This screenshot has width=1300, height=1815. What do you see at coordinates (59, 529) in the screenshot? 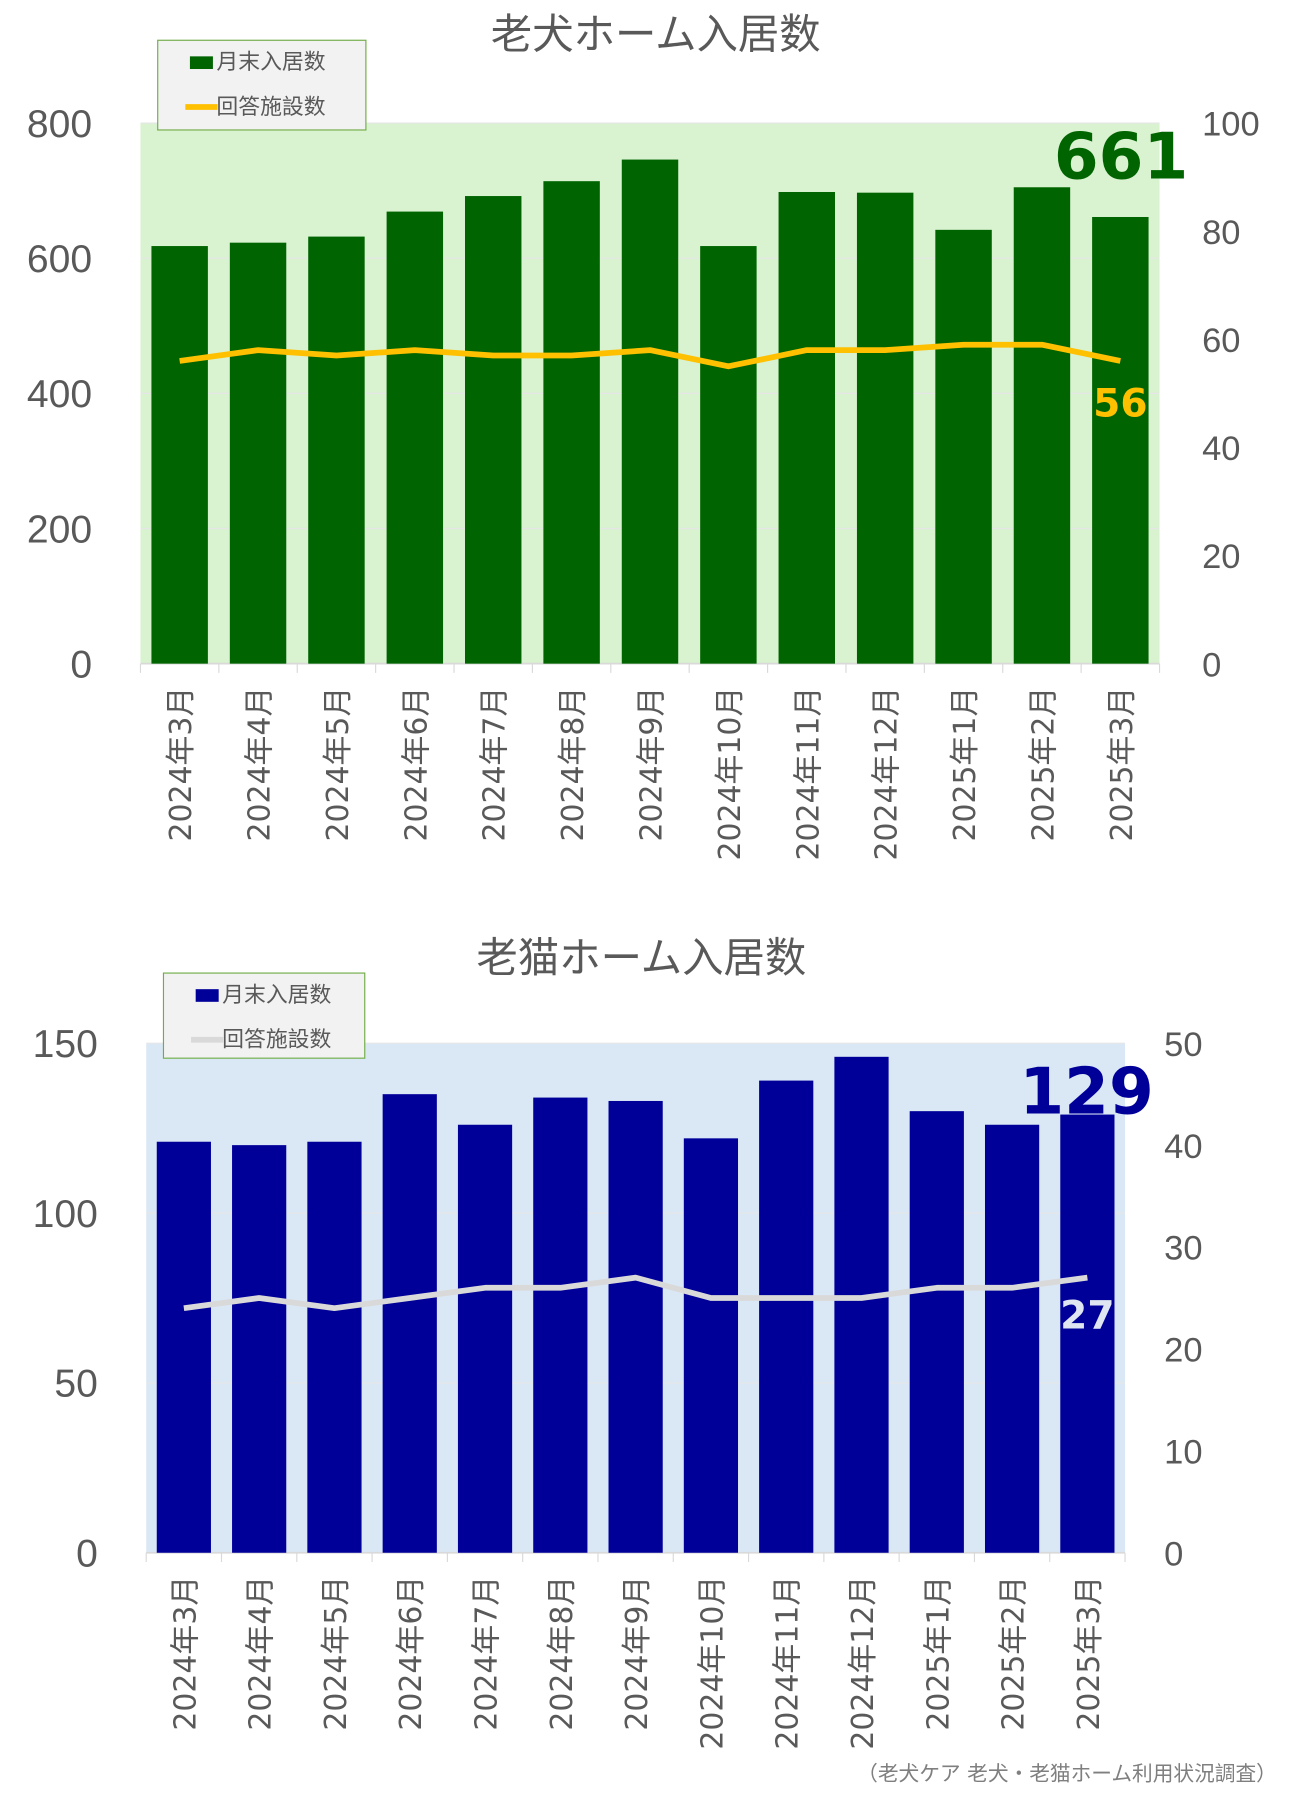
I see `y-tick-label: 200` at bounding box center [59, 529].